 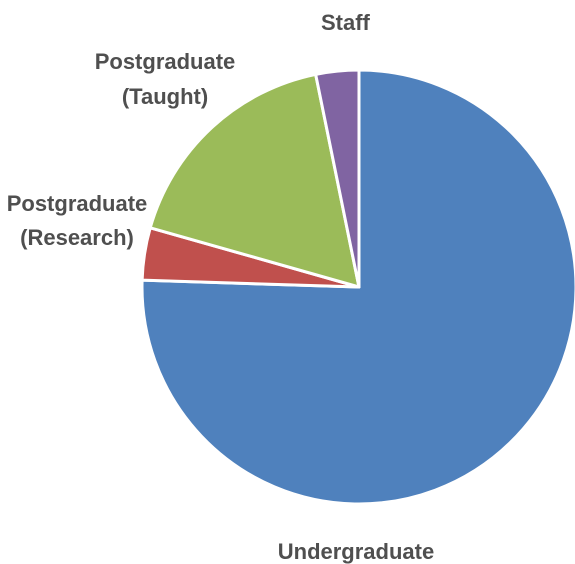 What do you see at coordinates (165, 61) in the screenshot?
I see `postgraduate-taught-label-line1: Postgraduate` at bounding box center [165, 61].